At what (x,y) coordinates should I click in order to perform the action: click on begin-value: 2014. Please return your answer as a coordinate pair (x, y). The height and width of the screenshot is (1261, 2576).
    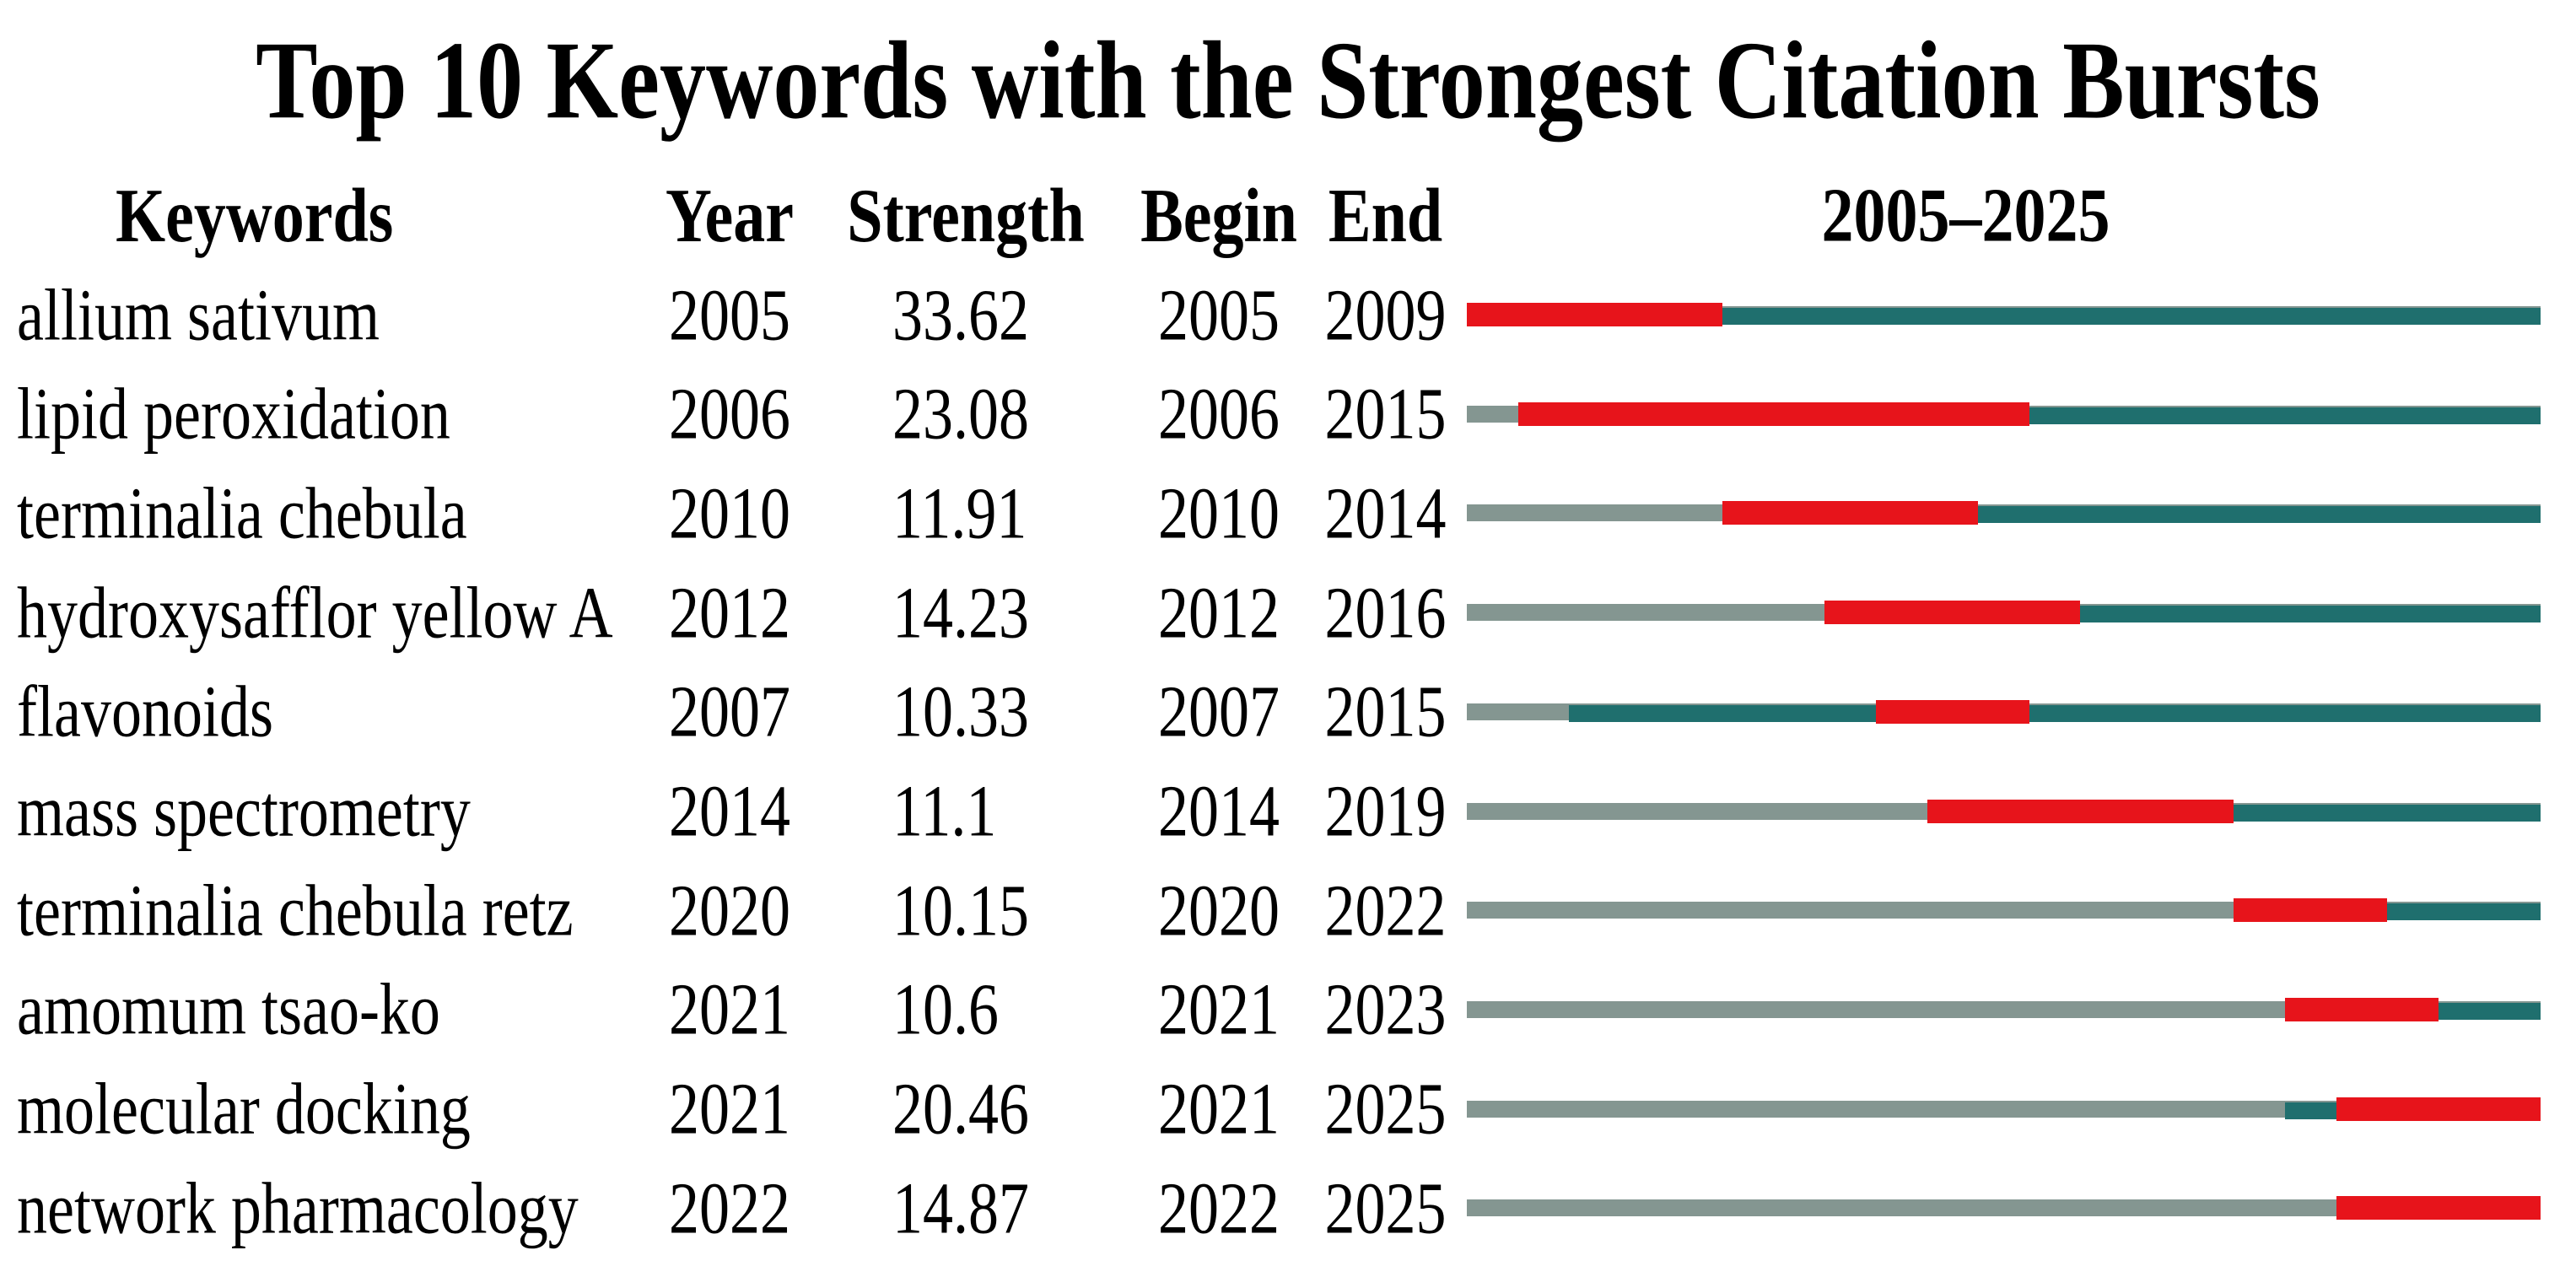
    Looking at the image, I should click on (1219, 811).